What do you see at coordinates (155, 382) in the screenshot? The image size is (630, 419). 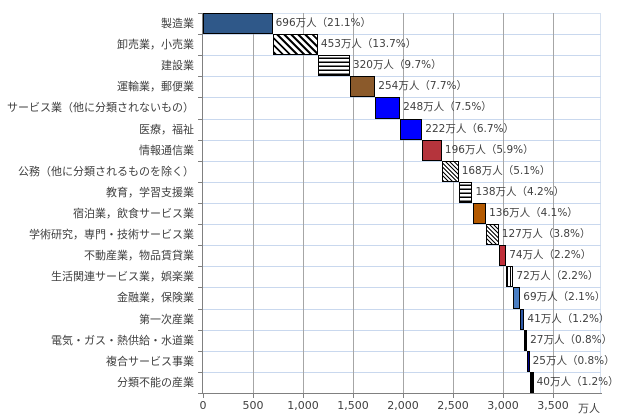 I see `category-label: 分類不能の産業` at bounding box center [155, 382].